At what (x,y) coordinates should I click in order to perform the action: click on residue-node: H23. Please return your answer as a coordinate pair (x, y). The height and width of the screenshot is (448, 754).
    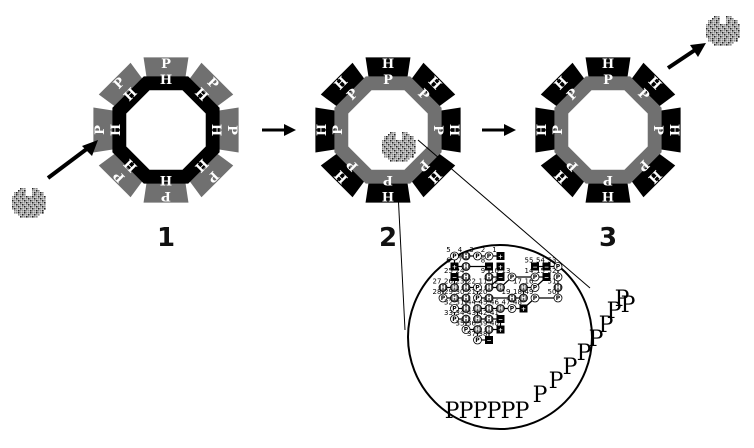
    Looking at the image, I should click on (463, 285).